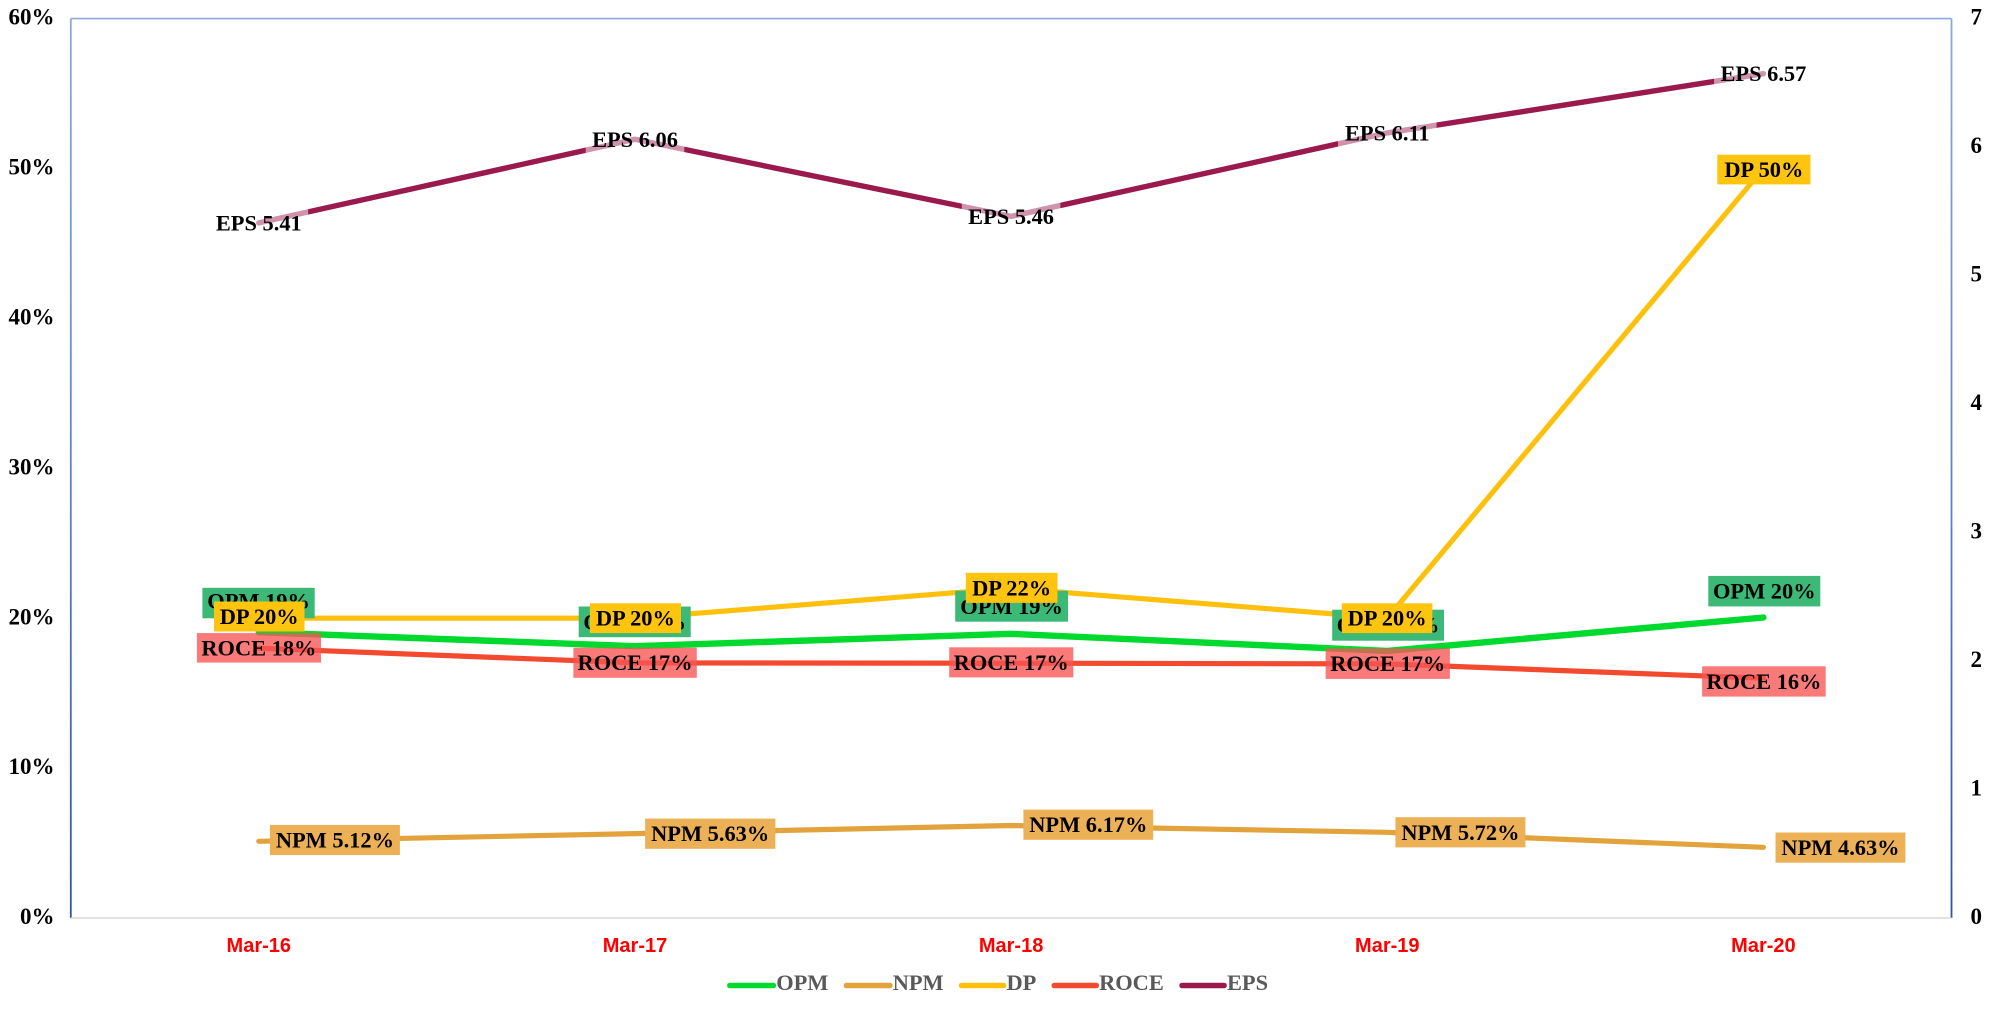 The height and width of the screenshot is (1014, 1994). What do you see at coordinates (1763, 681) in the screenshot?
I see `svg-text: ROCE 16%` at bounding box center [1763, 681].